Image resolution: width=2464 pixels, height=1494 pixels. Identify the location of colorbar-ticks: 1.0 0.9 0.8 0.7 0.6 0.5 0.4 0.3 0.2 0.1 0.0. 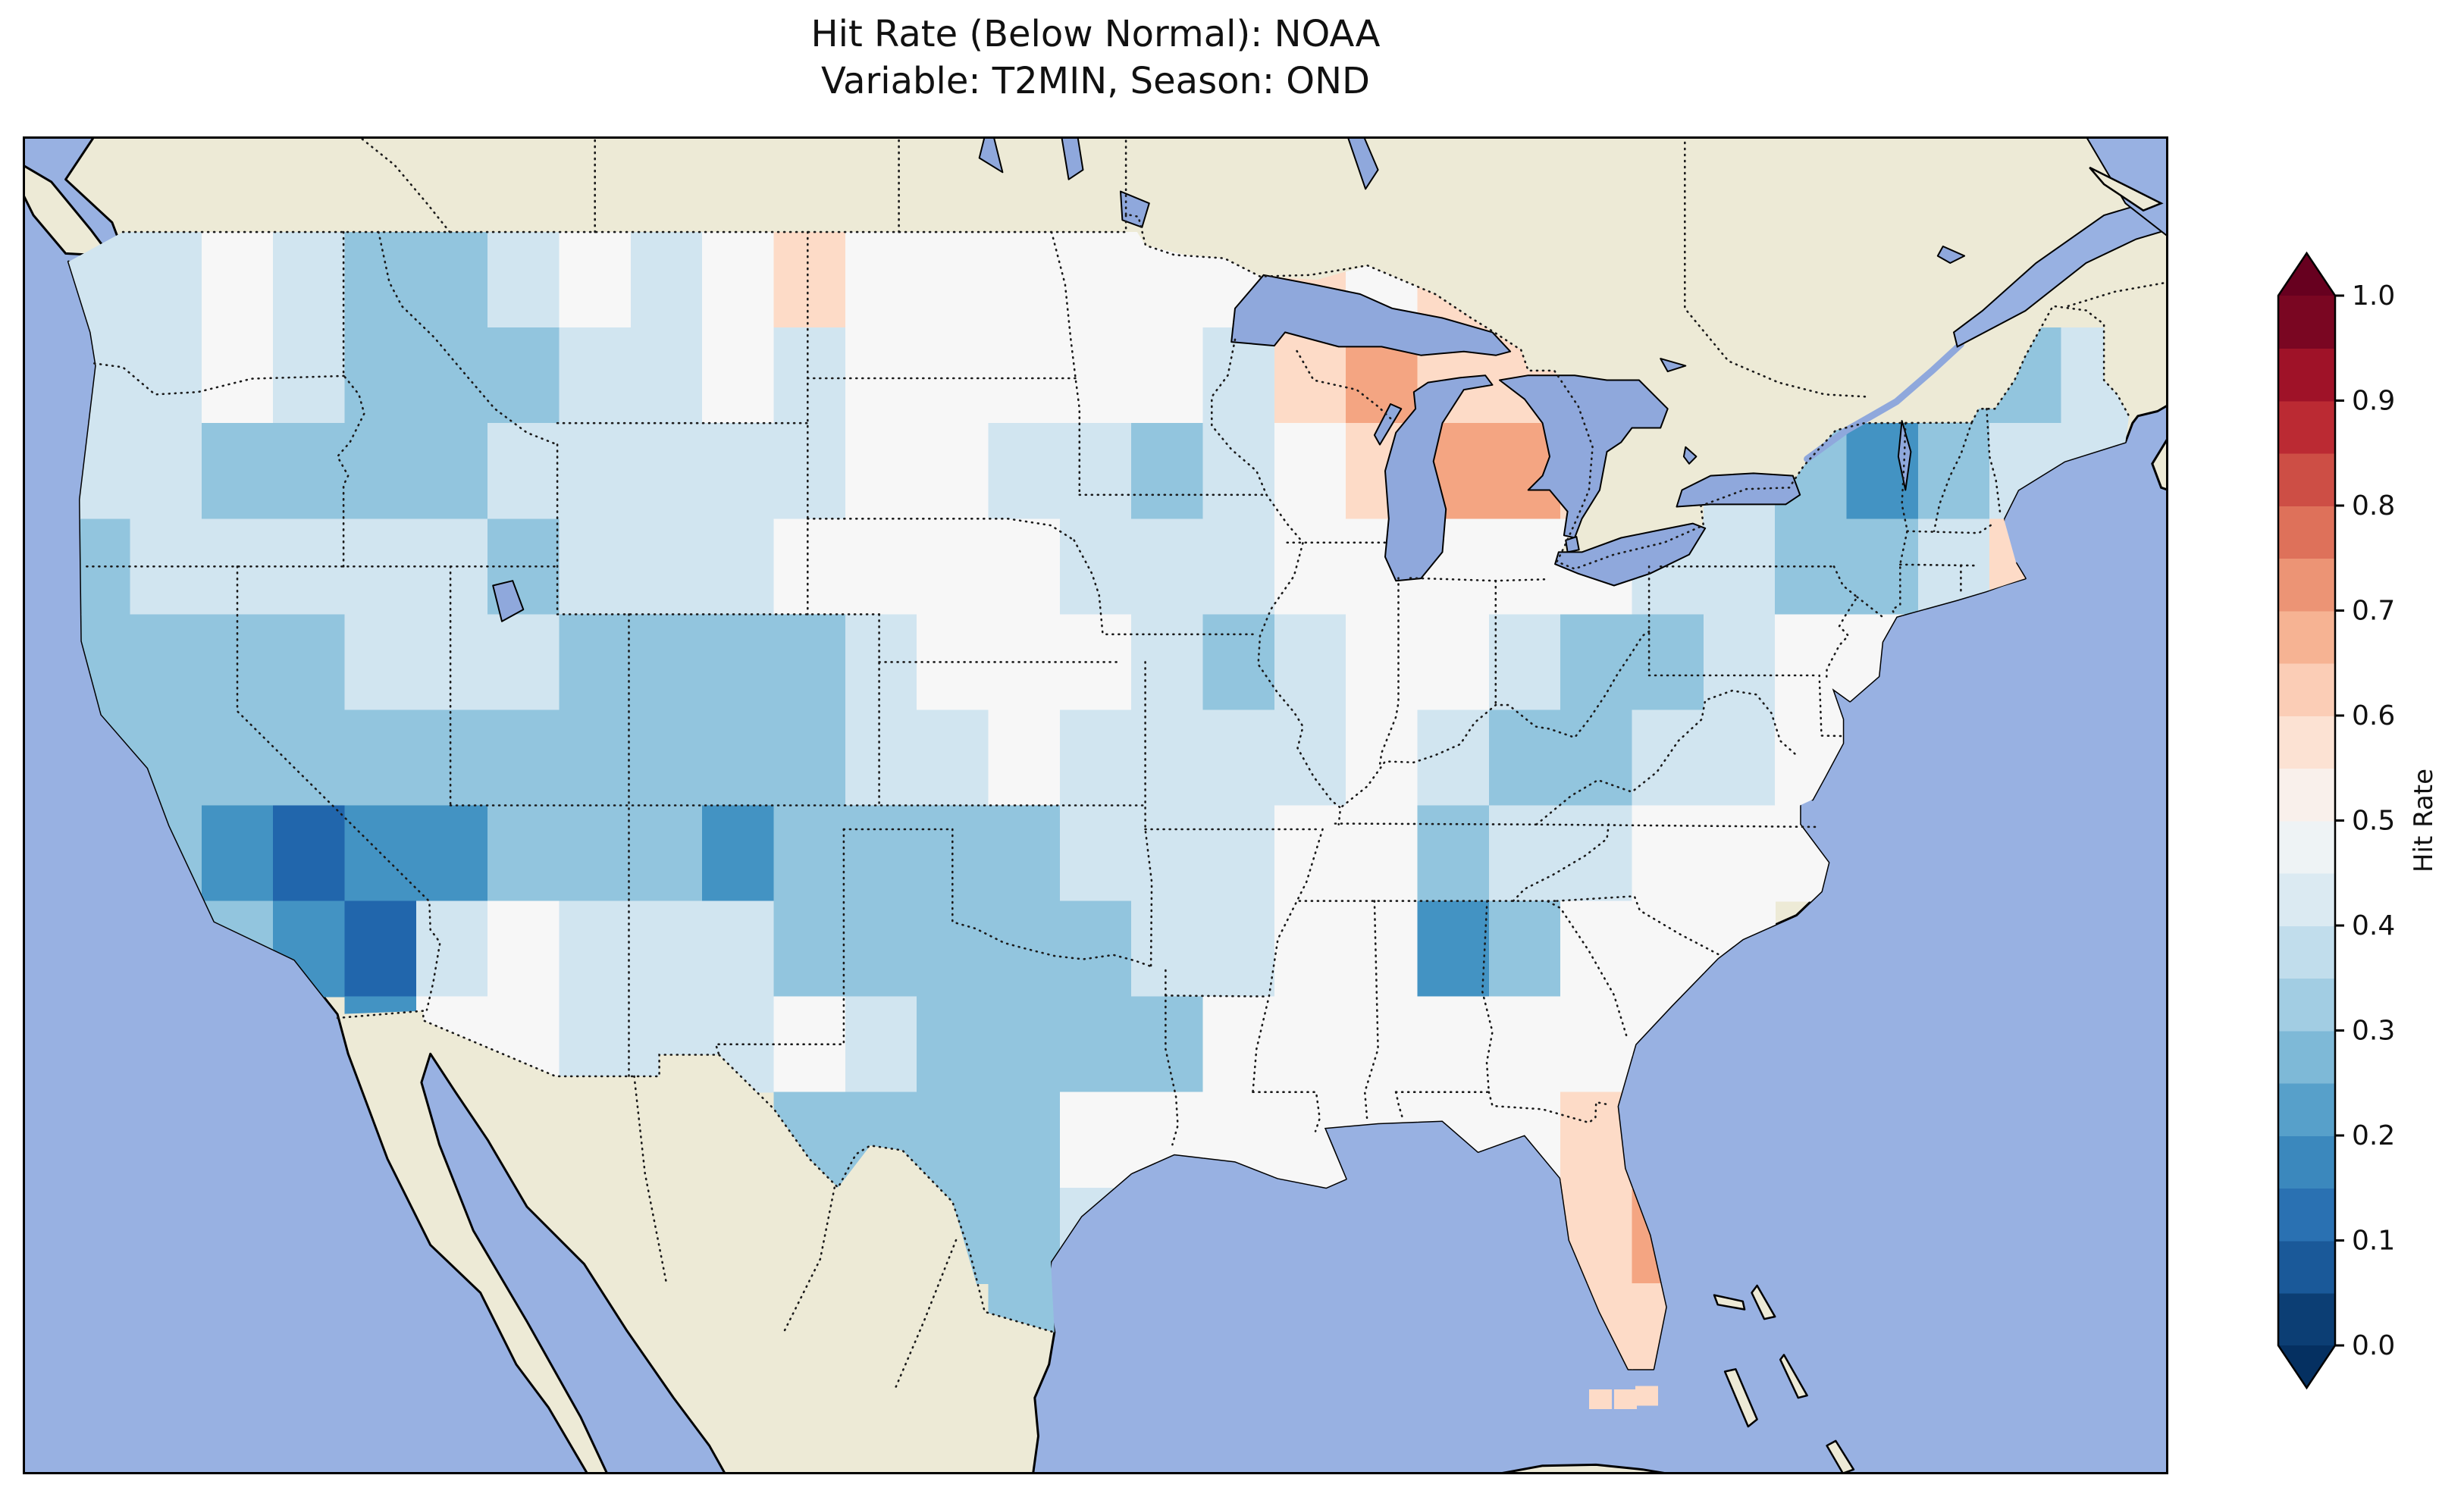
(2365, 820).